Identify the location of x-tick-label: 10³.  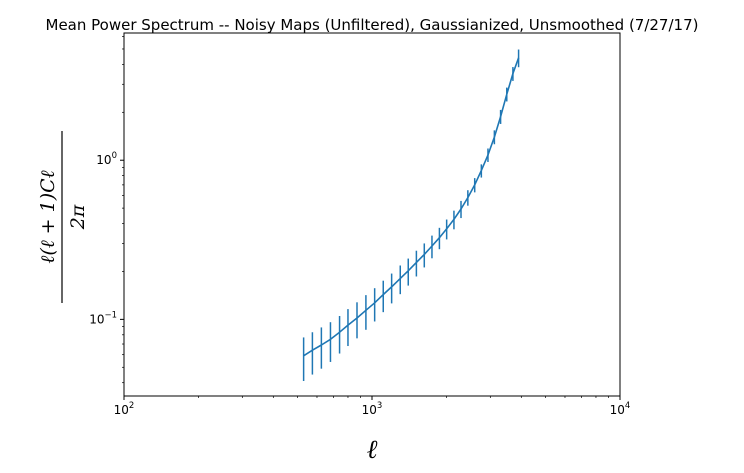
(372, 409).